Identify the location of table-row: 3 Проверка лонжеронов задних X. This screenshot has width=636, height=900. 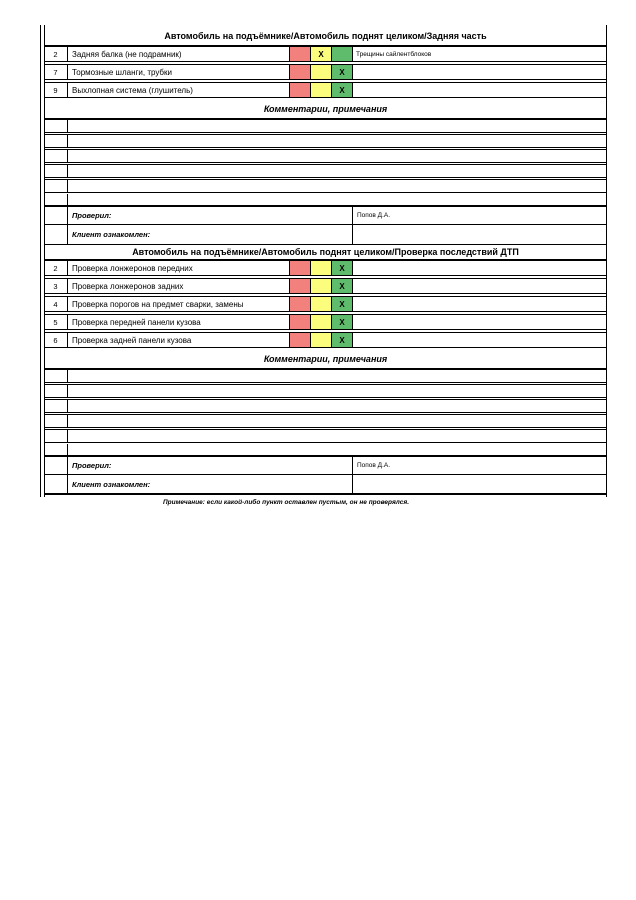
(325, 286).